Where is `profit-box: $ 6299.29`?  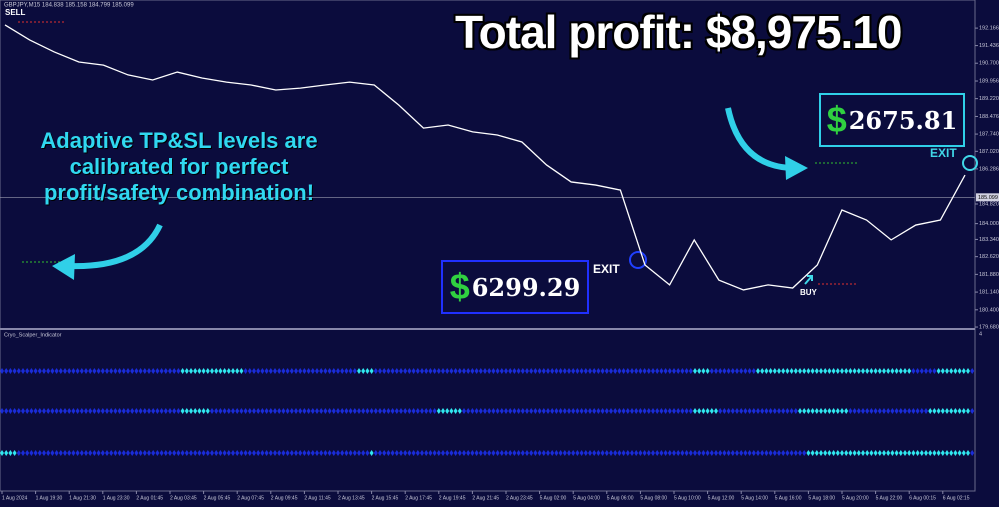 profit-box: $ 6299.29 is located at coordinates (515, 287).